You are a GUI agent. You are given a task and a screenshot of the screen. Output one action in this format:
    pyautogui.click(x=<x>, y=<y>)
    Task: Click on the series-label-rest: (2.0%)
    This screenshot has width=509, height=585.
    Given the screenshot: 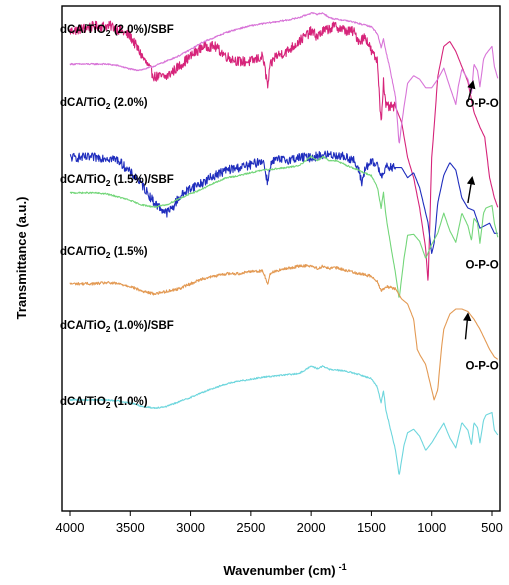 What is the action you would take?
    pyautogui.click(x=129, y=103)
    